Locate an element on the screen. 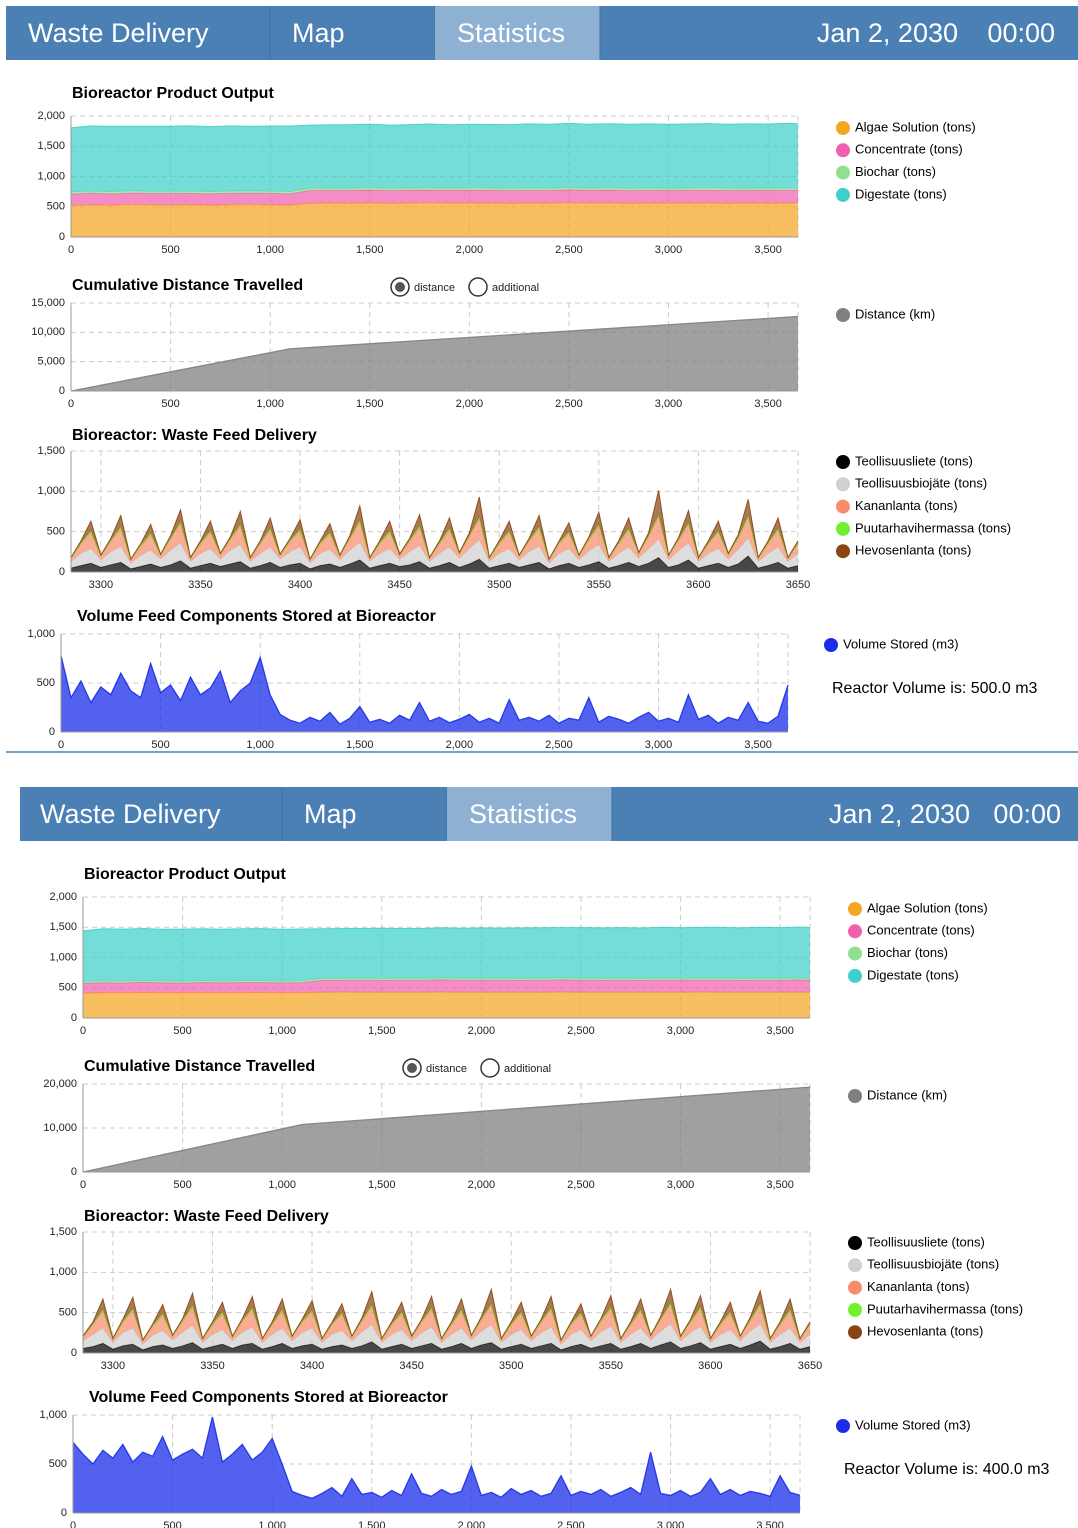  legend-label: Algae Solution (tons) is located at coordinates (915, 126).